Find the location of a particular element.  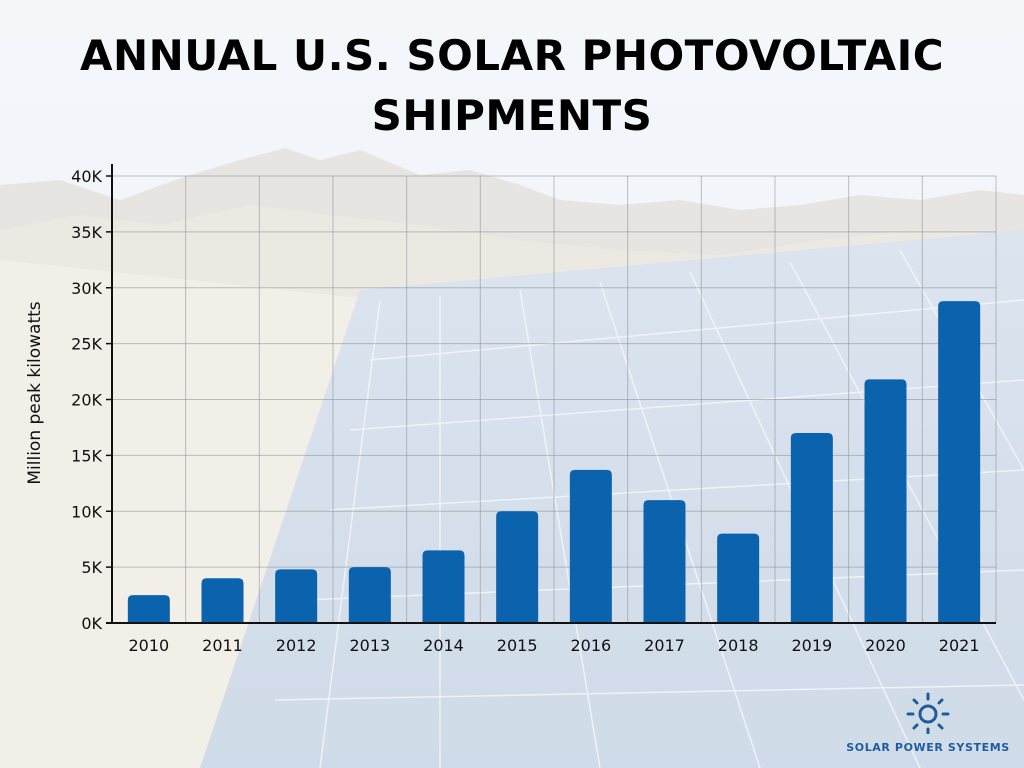

bar-2011 is located at coordinates (222, 600).